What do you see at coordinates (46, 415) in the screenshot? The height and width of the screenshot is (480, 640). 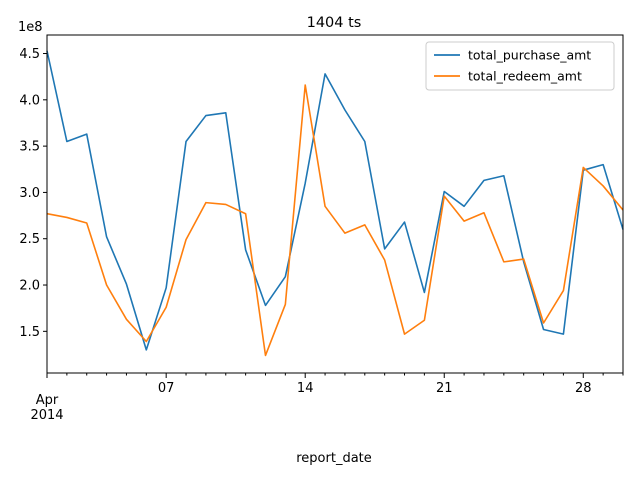 I see `x-tick-label: 2014` at bounding box center [46, 415].